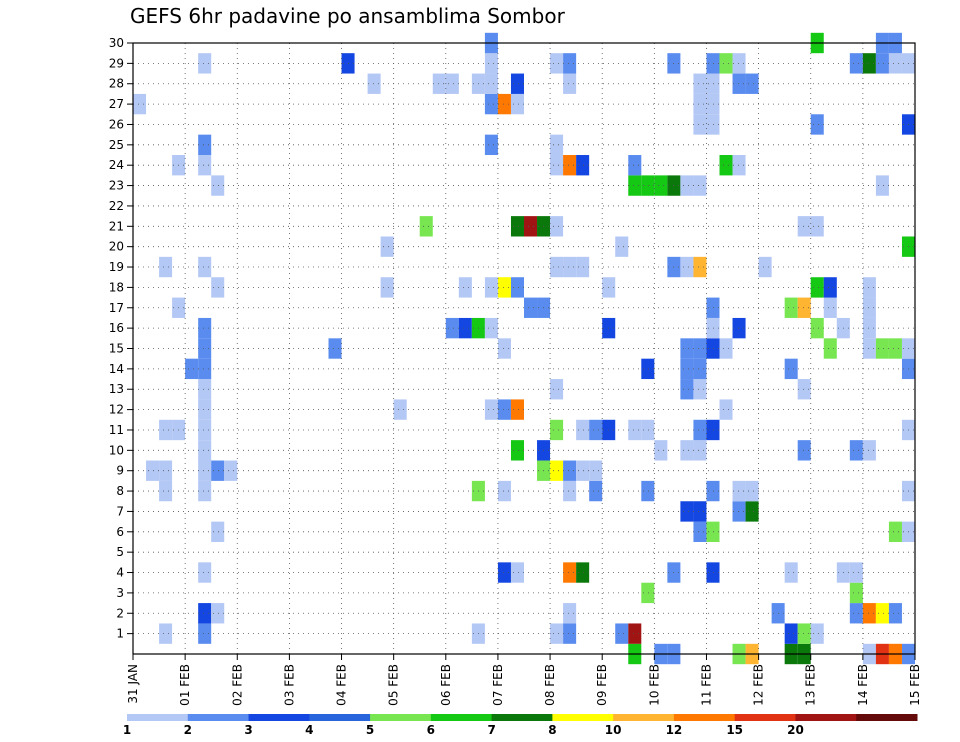  Describe the element at coordinates (120, 573) in the screenshot. I see `y-tick-label: 4` at that location.